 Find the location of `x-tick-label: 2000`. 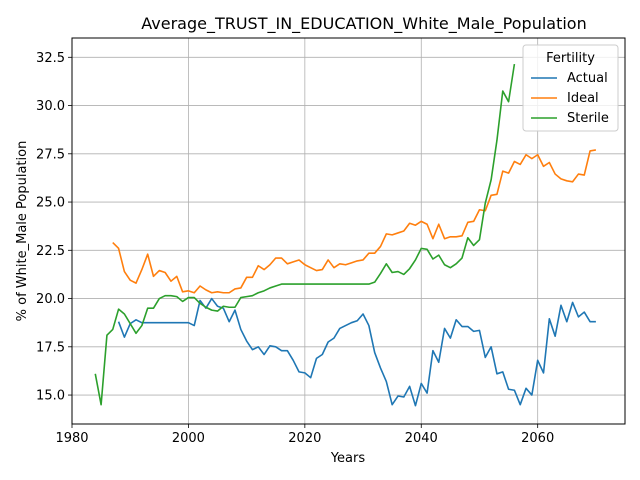

x-tick-label: 2000 is located at coordinates (188, 438).